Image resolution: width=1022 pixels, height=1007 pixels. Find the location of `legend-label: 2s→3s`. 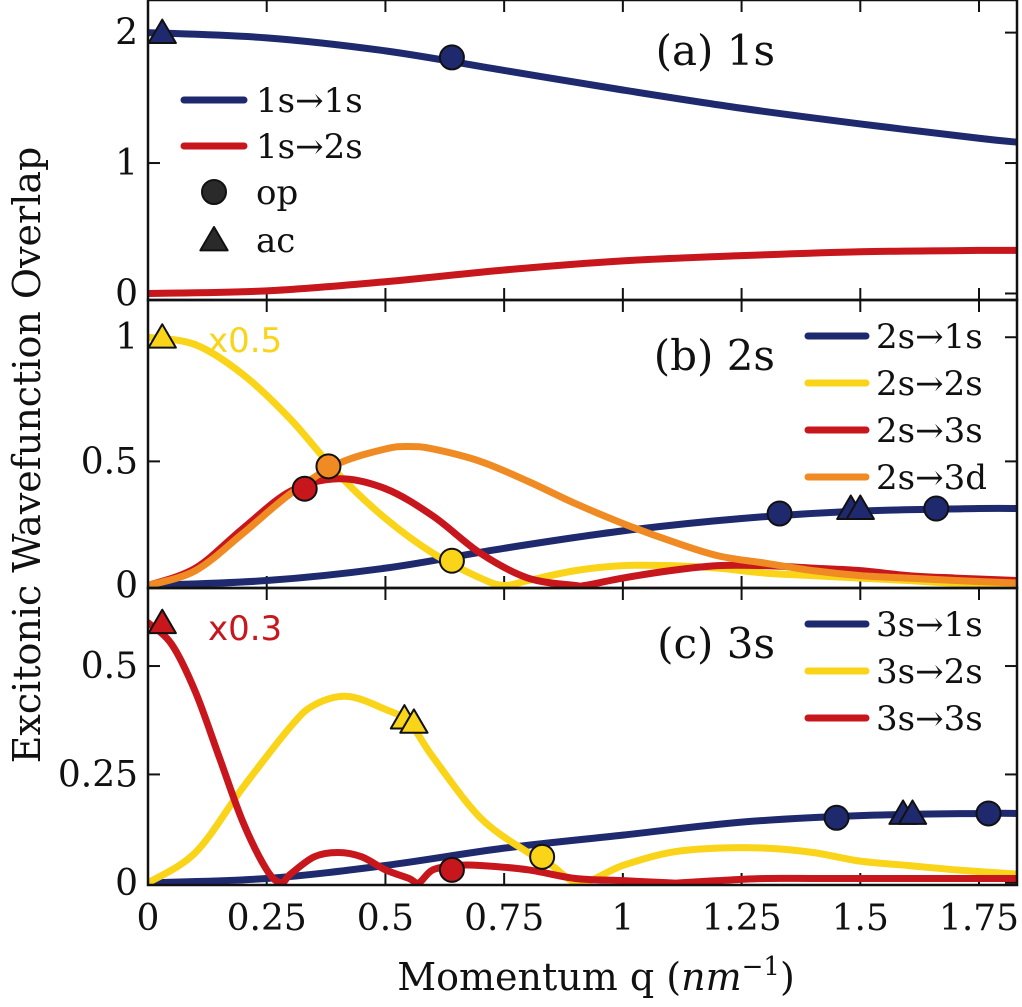

legend-label: 2s→3s is located at coordinates (929, 431).